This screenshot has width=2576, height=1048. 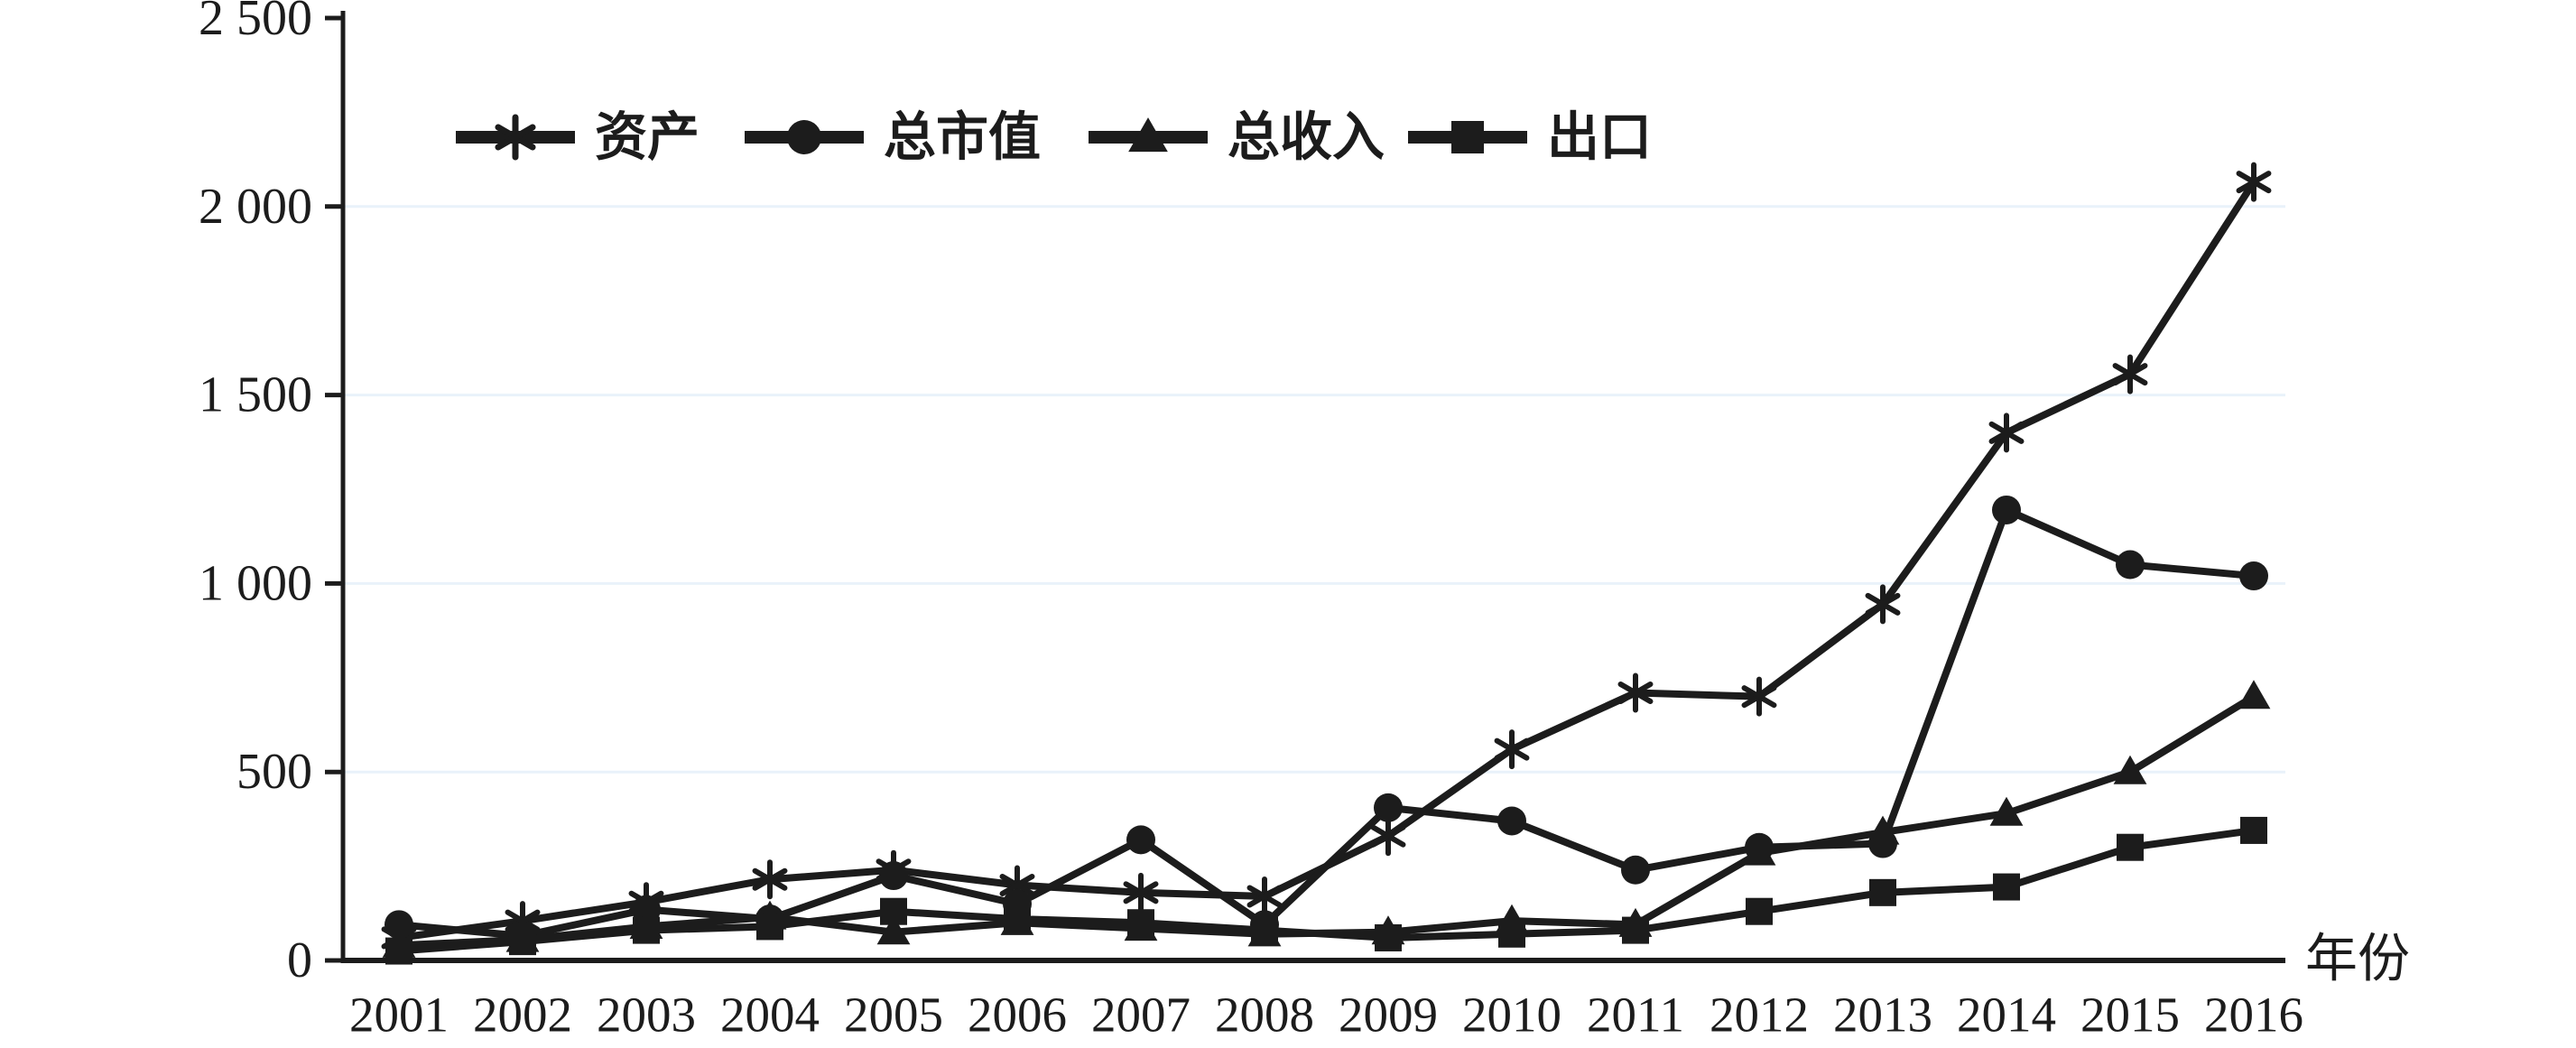 What do you see at coordinates (299, 960) in the screenshot?
I see `y-tick-label: 0` at bounding box center [299, 960].